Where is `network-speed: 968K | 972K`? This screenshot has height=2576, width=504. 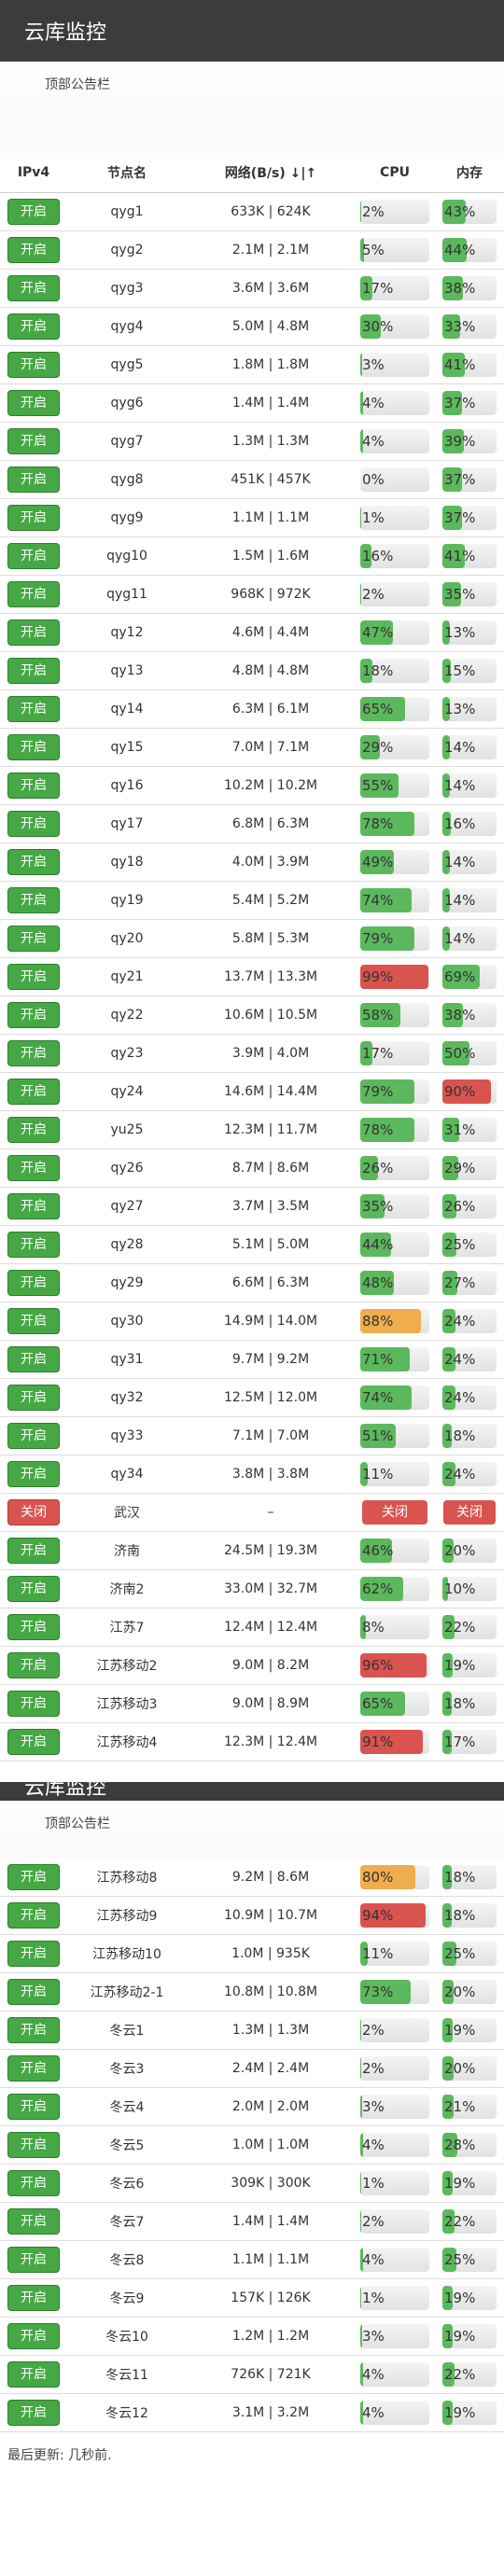
network-speed: 968K | 972K is located at coordinates (271, 594).